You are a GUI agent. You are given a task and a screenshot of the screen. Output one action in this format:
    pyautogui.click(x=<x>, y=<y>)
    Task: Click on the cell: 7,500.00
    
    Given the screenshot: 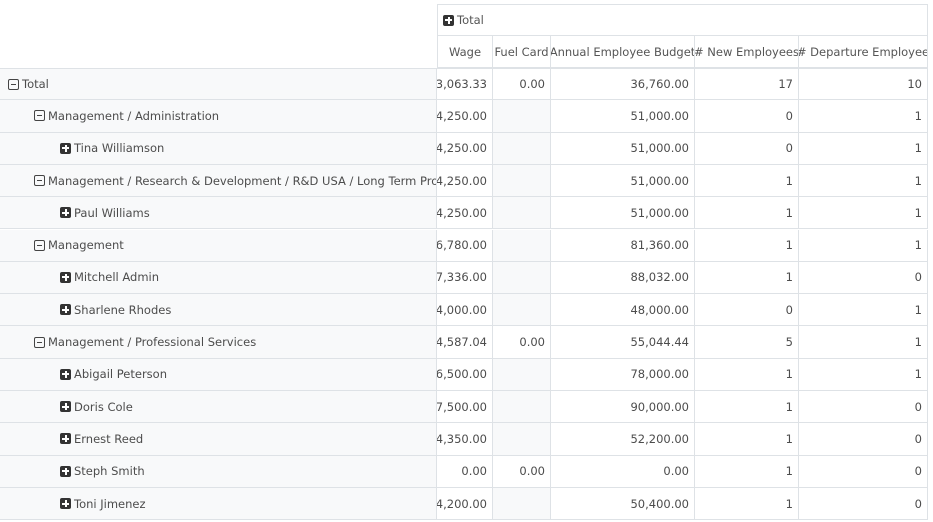 What is the action you would take?
    pyautogui.click(x=465, y=407)
    